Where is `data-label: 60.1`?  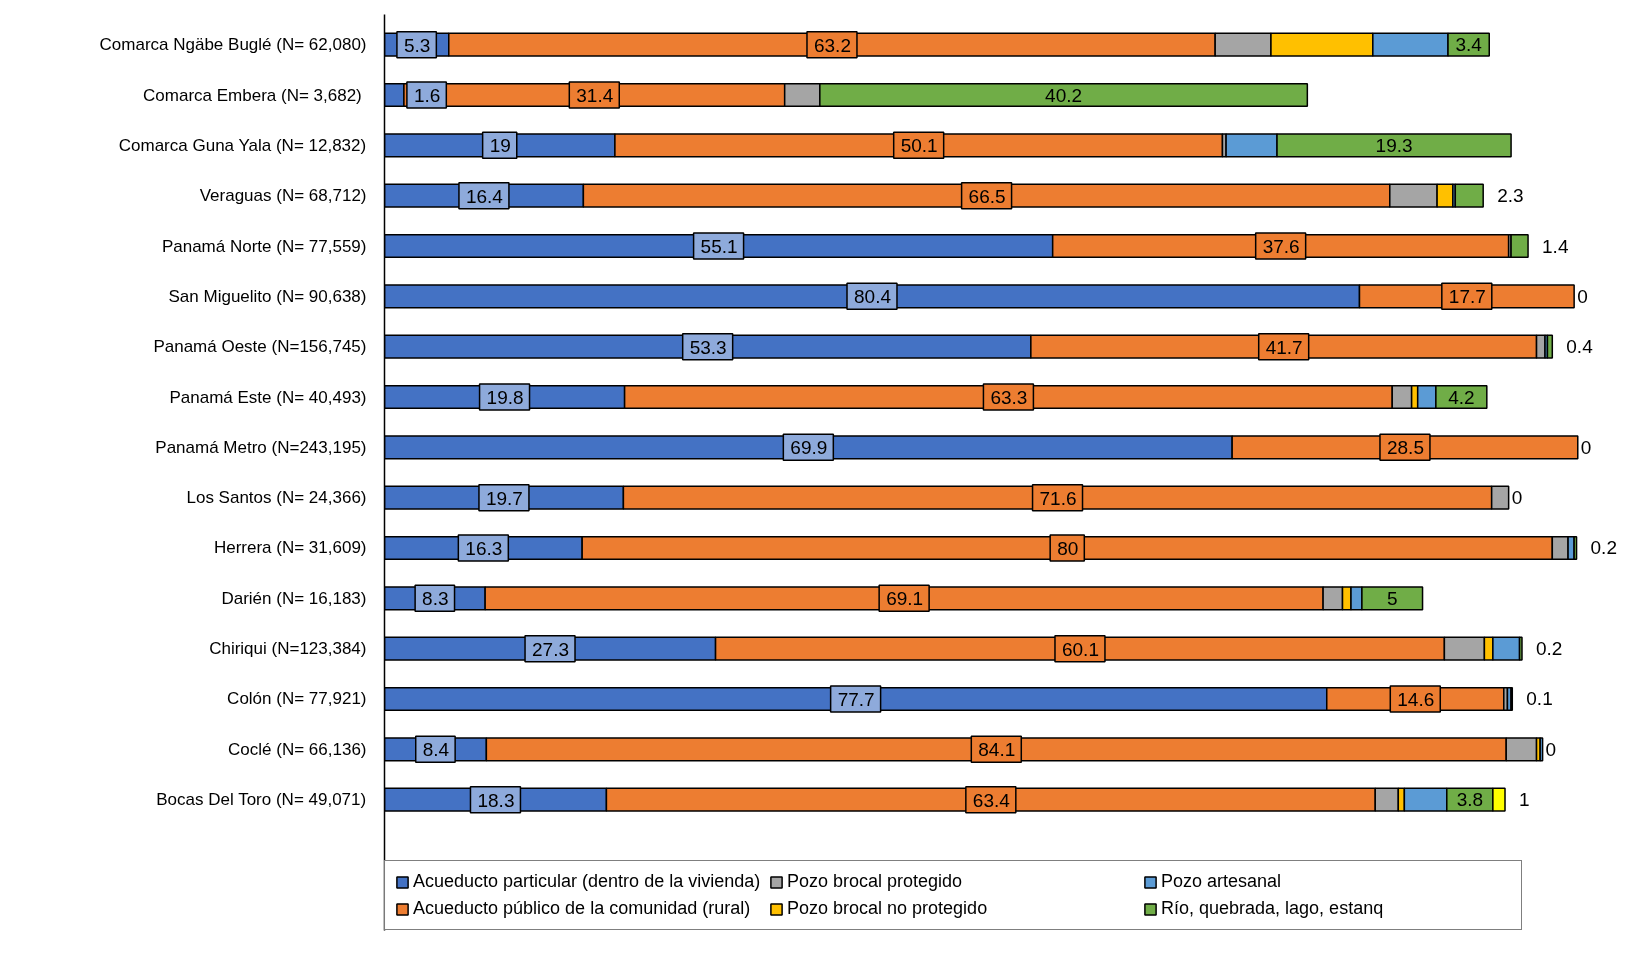 data-label: 60.1 is located at coordinates (1080, 649).